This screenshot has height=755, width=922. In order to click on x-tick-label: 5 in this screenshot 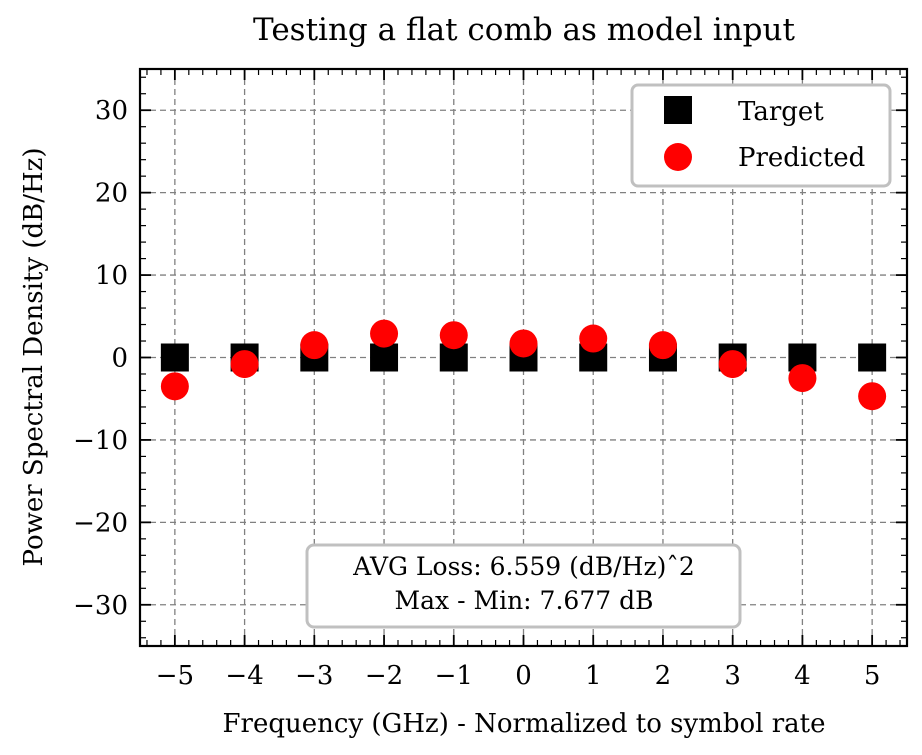, I will do `click(872, 676)`.